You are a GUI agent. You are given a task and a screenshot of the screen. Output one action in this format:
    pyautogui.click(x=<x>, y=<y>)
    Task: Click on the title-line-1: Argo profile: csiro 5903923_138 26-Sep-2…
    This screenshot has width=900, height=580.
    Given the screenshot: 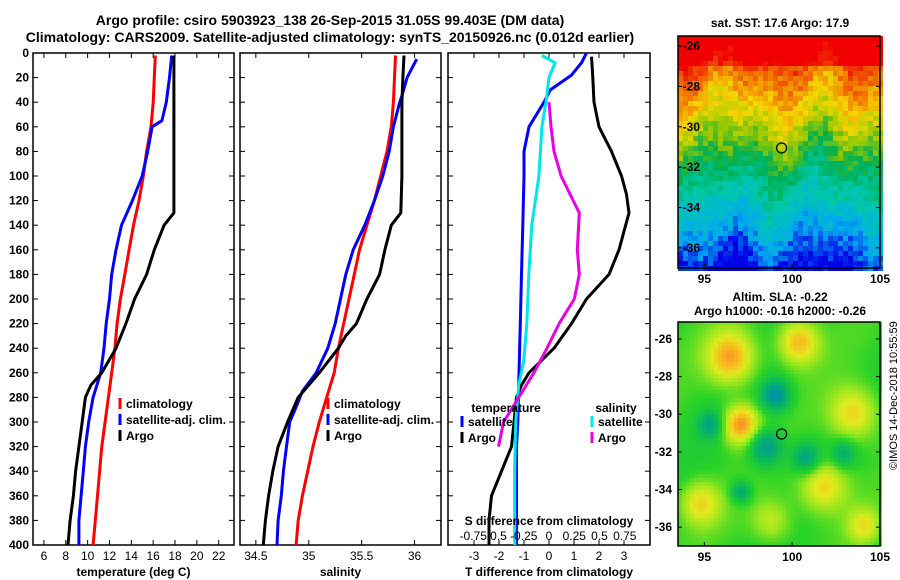 What is the action you would take?
    pyautogui.click(x=330, y=20)
    